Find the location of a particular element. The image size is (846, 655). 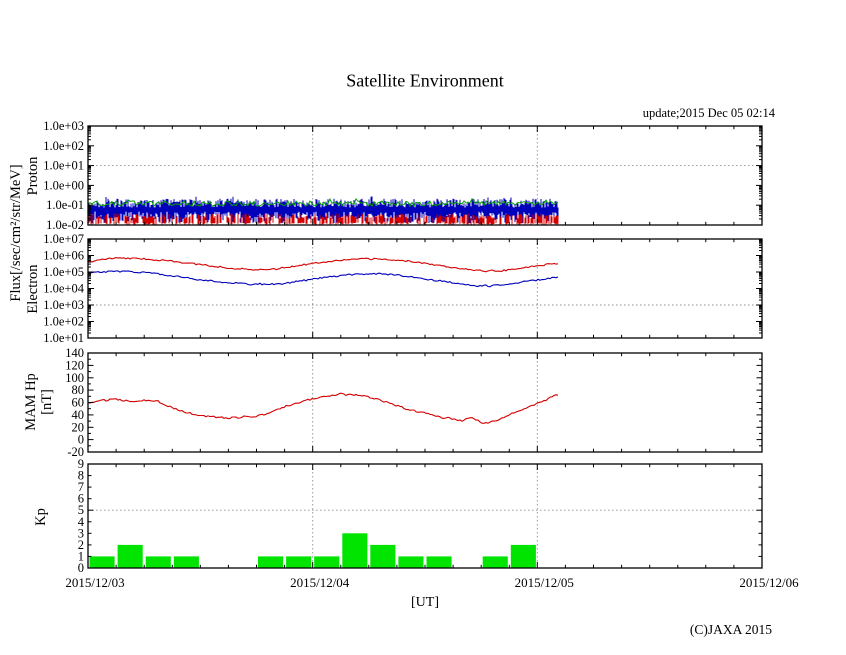

y-tick-label: 7 is located at coordinates (81, 487).